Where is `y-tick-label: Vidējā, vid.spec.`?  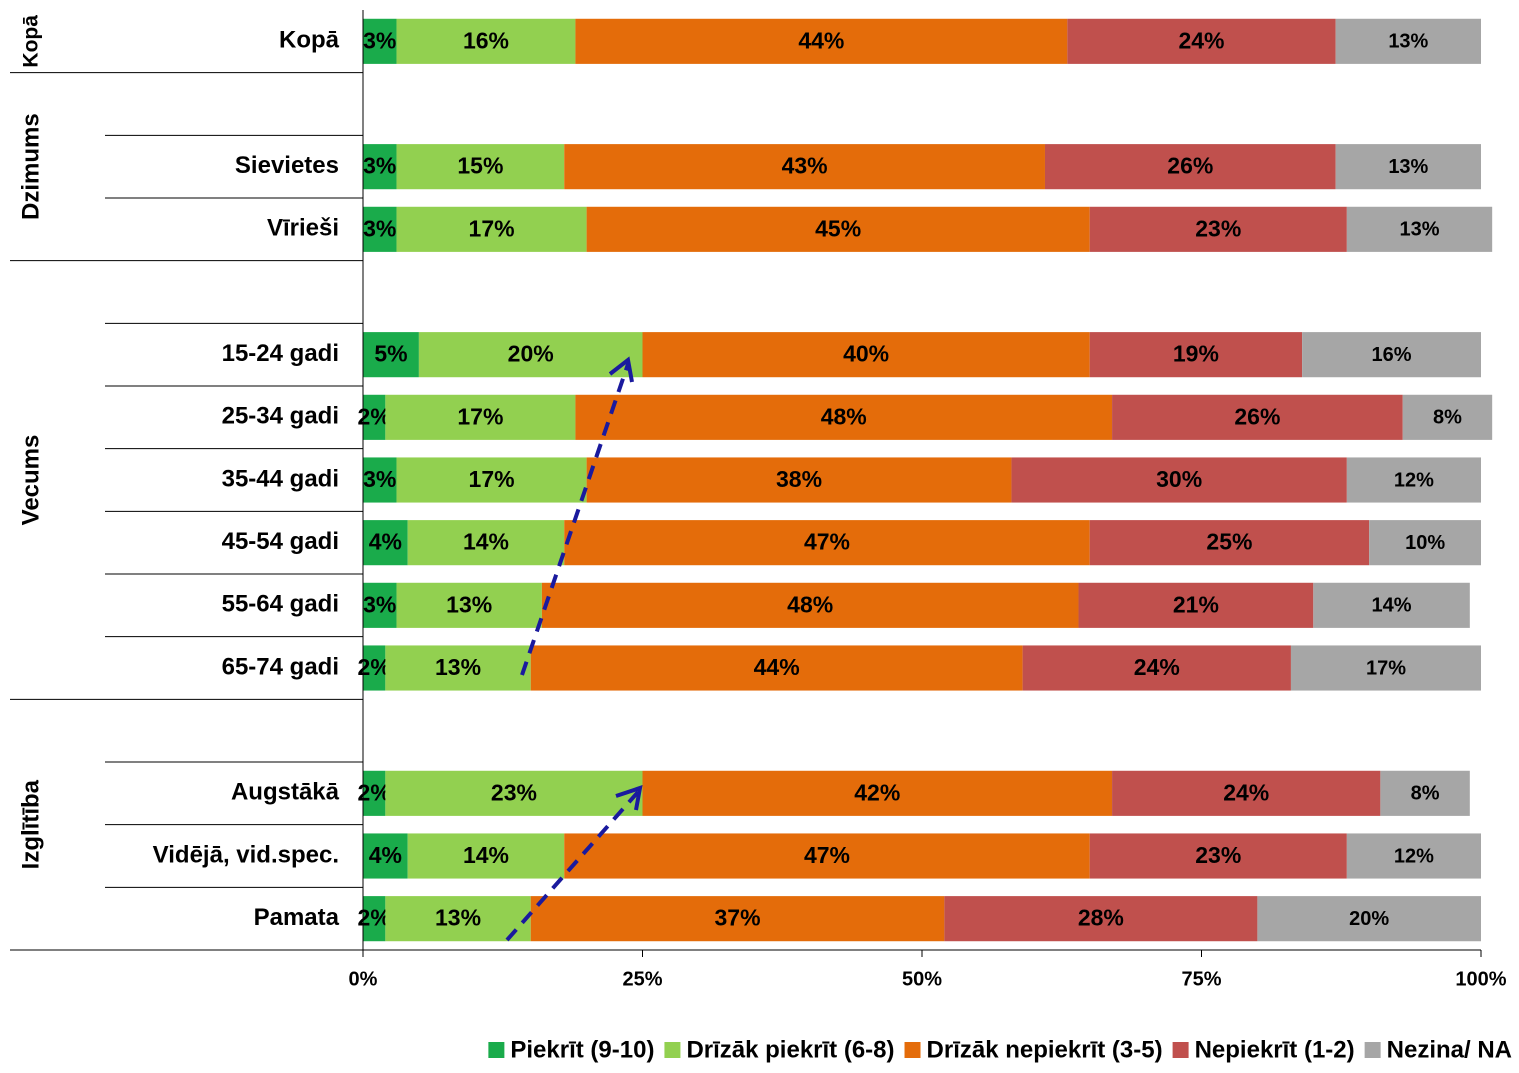
y-tick-label: Vidējā, vid.spec. is located at coordinates (246, 854).